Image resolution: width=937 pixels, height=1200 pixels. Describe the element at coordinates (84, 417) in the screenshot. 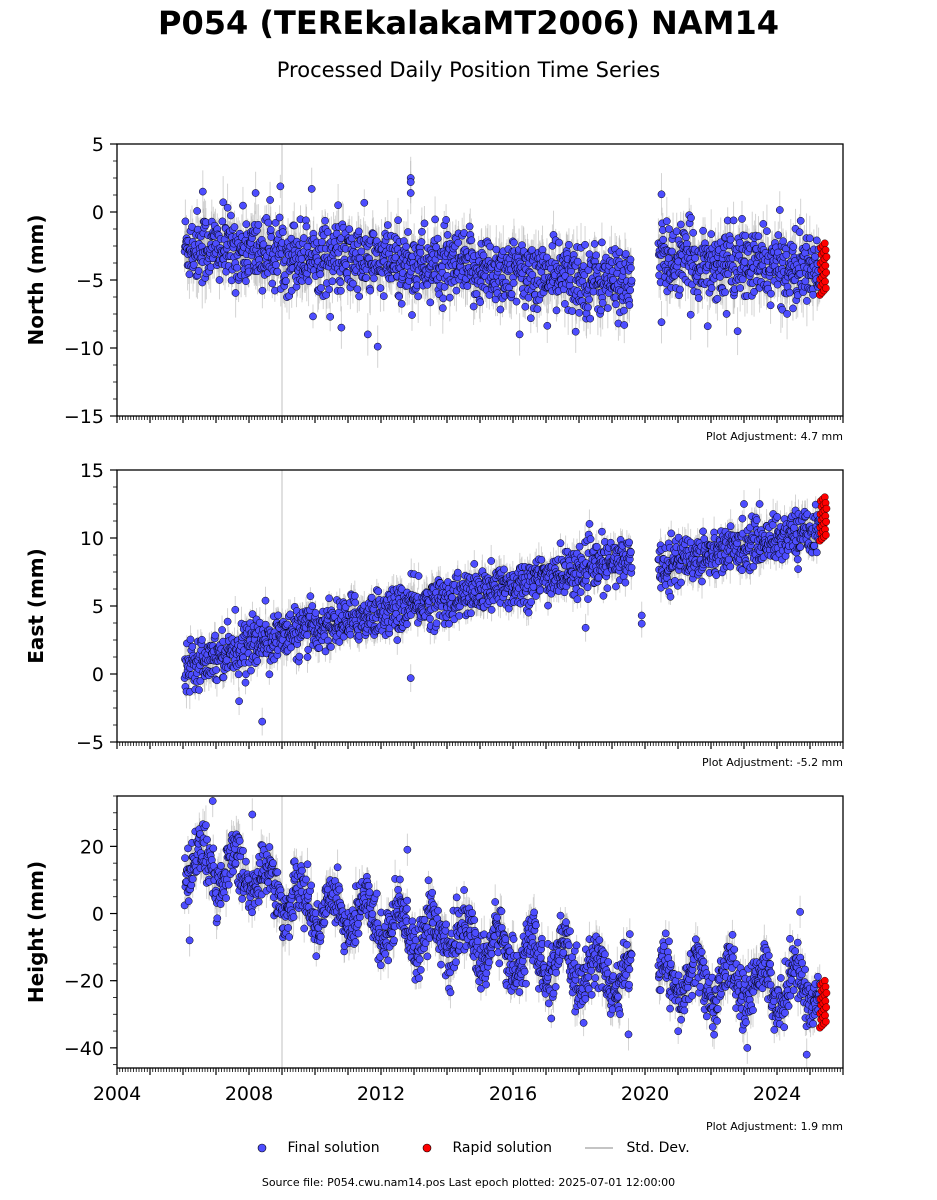

I see `y-tick-label: −15` at that location.